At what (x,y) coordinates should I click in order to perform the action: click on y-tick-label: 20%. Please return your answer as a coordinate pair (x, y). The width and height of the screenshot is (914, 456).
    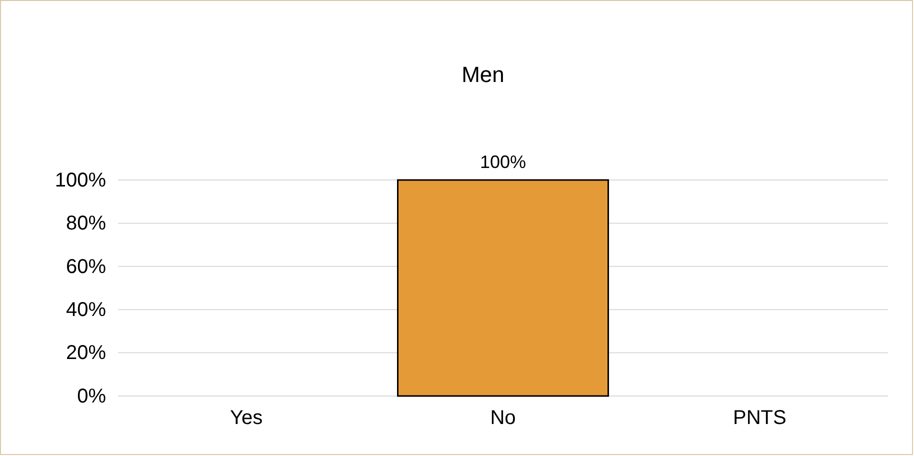
    Looking at the image, I should click on (86, 353).